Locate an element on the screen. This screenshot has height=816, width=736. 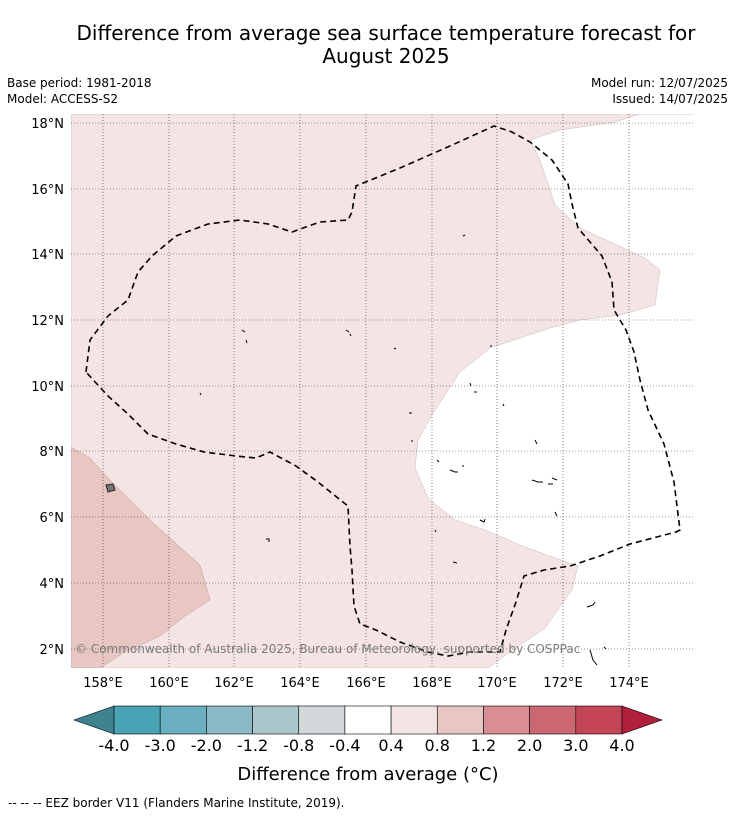
lat-label: 12°N is located at coordinates (47, 321).